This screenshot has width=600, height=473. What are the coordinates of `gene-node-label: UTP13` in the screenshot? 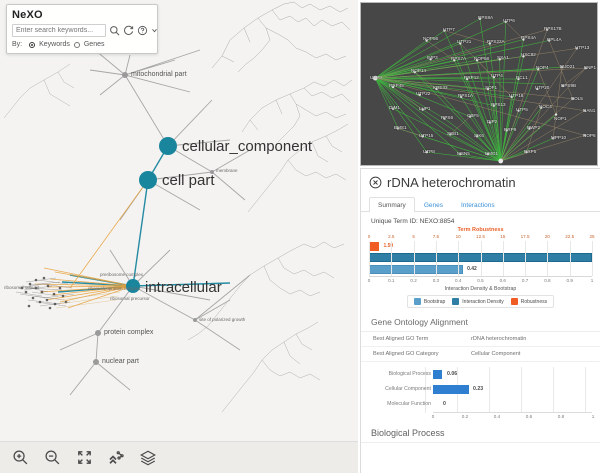 It's located at (582, 47).